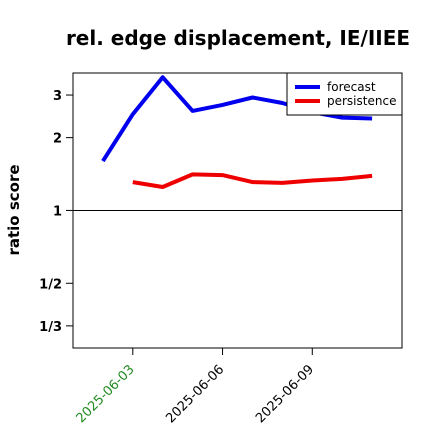 This screenshot has width=440, height=440. What do you see at coordinates (195, 394) in the screenshot?
I see `x-tick-label: 2025-06-06` at bounding box center [195, 394].